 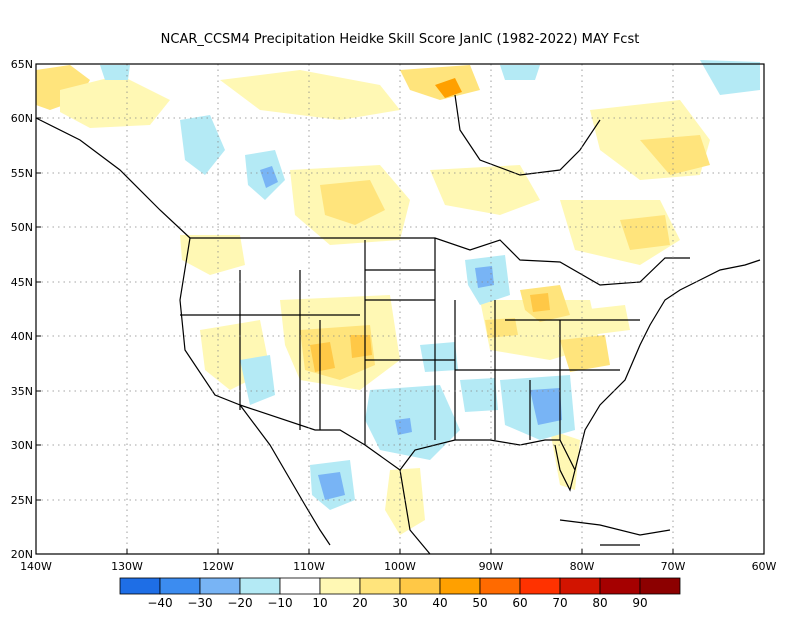 I want to click on hudson-bay-coast, so click(x=527, y=135).